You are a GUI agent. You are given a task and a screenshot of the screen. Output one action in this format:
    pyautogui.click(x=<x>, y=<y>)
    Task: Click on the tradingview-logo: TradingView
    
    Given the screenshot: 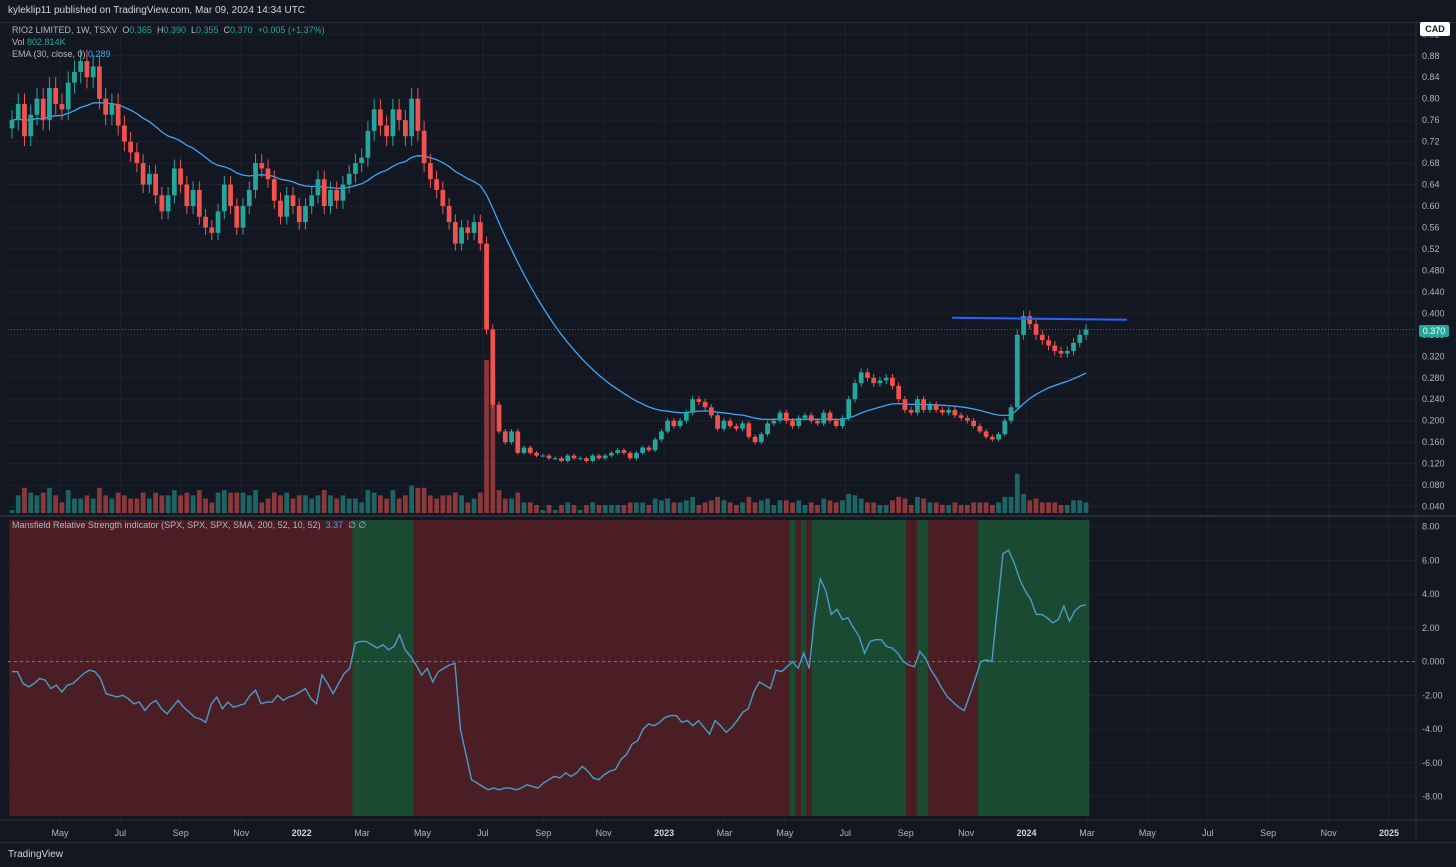 What is the action you would take?
    pyautogui.click(x=35, y=854)
    